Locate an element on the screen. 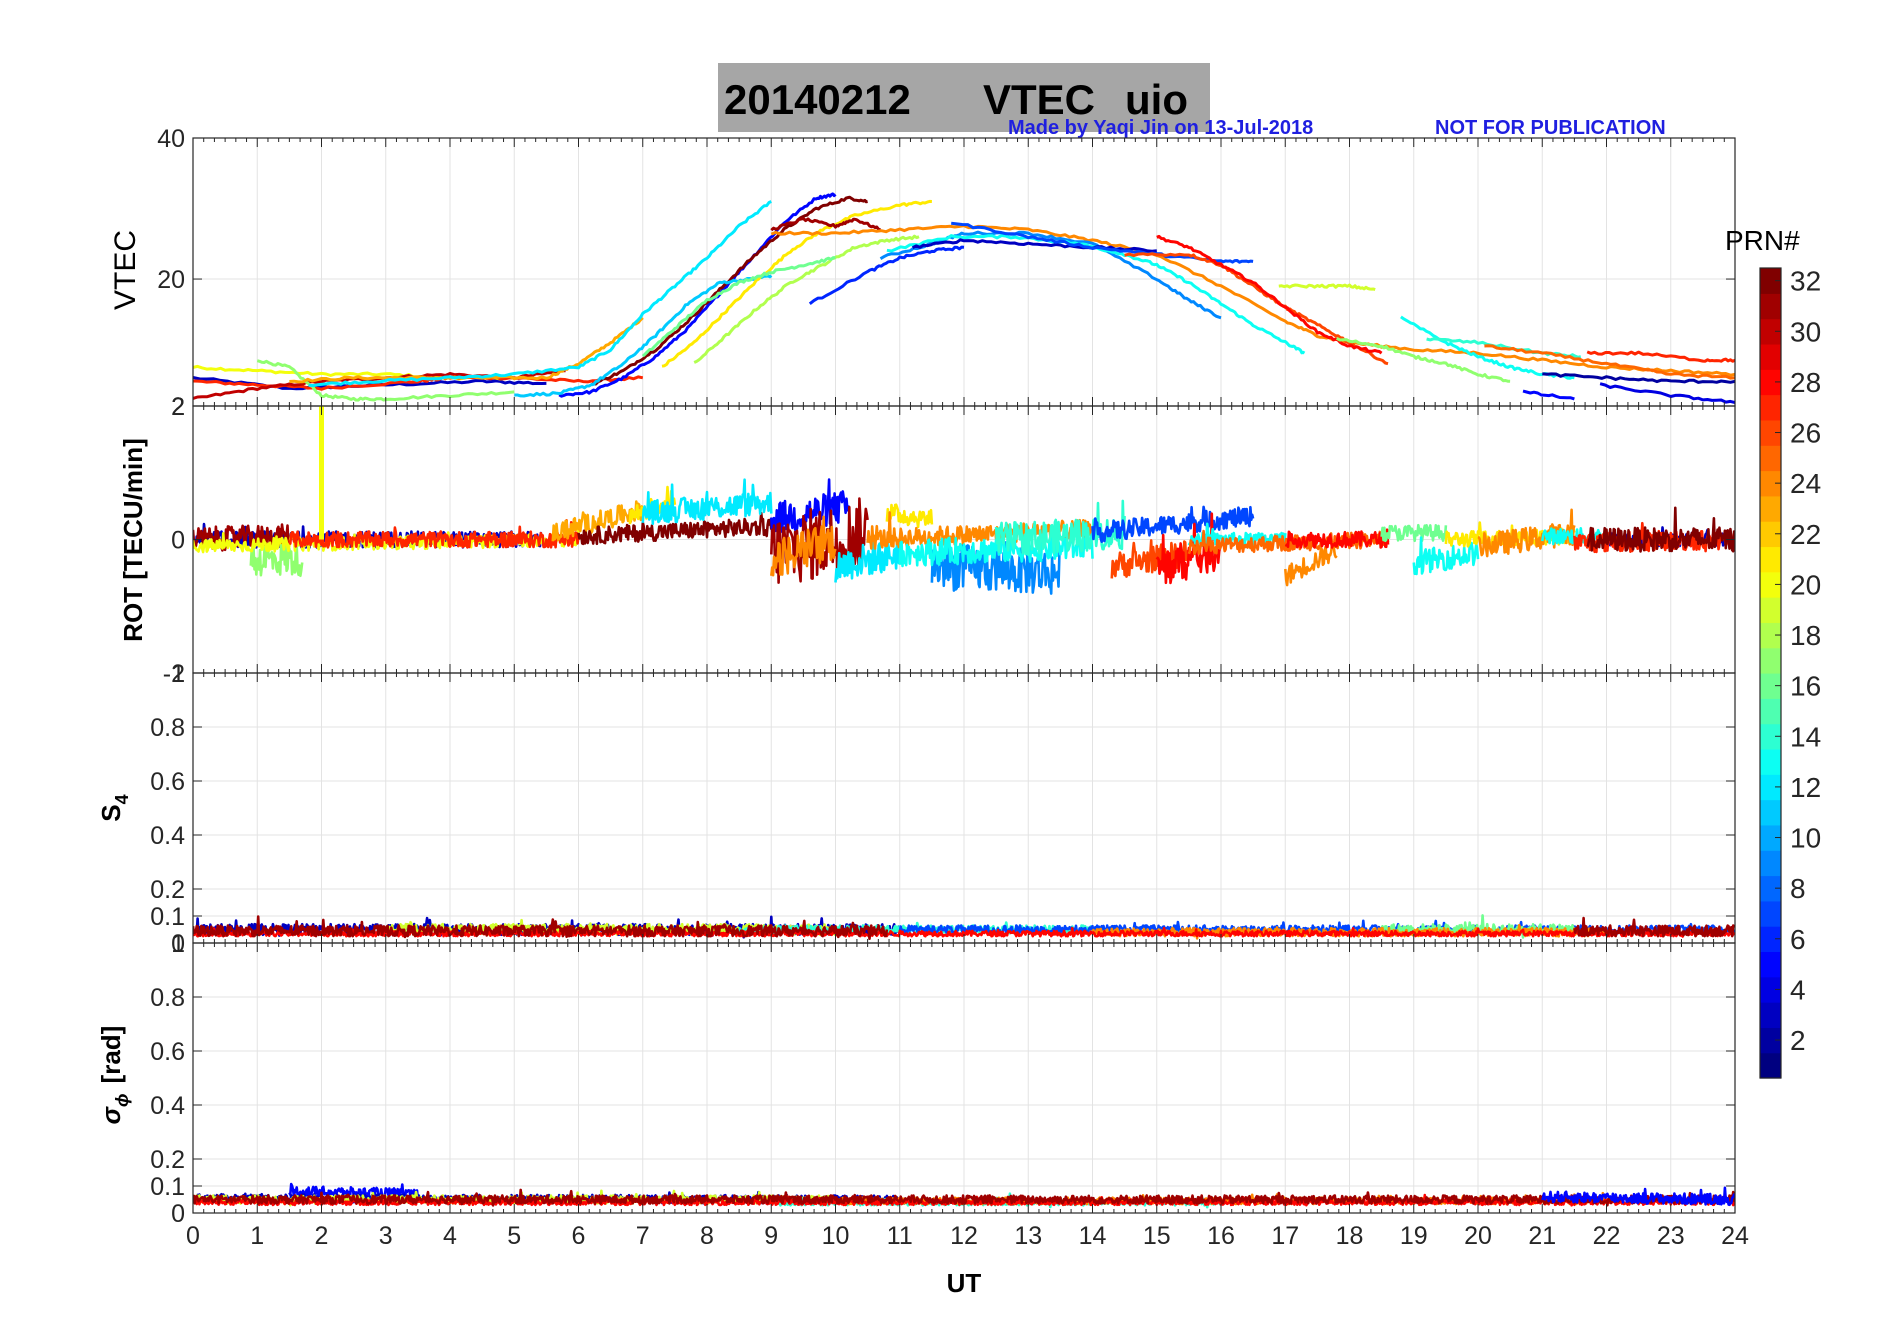  colorbar-tick-label: 4 is located at coordinates (1798, 989).